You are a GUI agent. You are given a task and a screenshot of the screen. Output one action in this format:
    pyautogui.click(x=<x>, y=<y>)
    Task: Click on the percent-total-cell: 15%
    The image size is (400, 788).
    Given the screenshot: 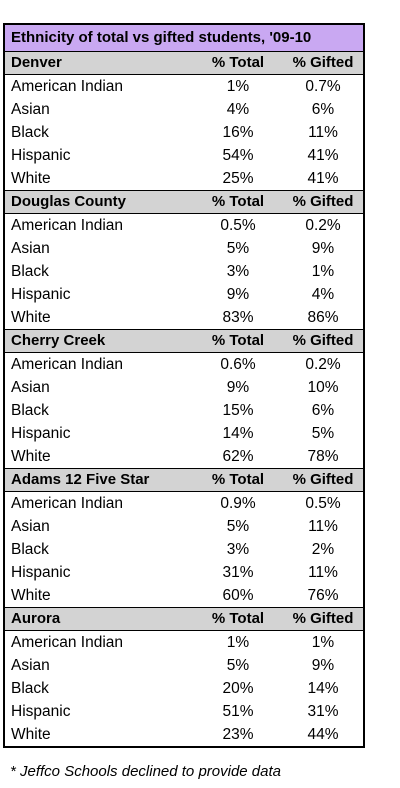 What is the action you would take?
    pyautogui.click(x=238, y=410)
    